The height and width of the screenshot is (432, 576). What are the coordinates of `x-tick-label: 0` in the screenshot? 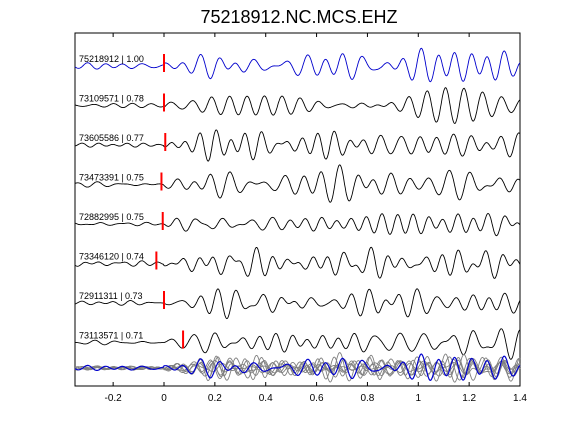 It's located at (164, 398).